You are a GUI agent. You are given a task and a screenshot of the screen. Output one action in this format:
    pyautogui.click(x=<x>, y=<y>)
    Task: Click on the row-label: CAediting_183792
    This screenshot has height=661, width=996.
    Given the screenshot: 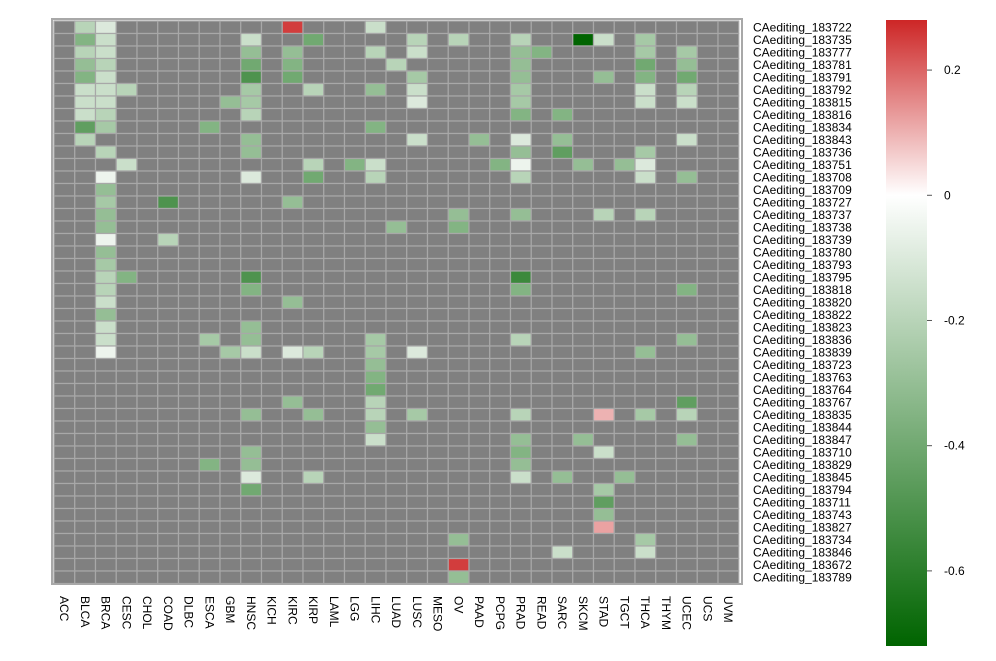 What is the action you would take?
    pyautogui.click(x=802, y=90)
    